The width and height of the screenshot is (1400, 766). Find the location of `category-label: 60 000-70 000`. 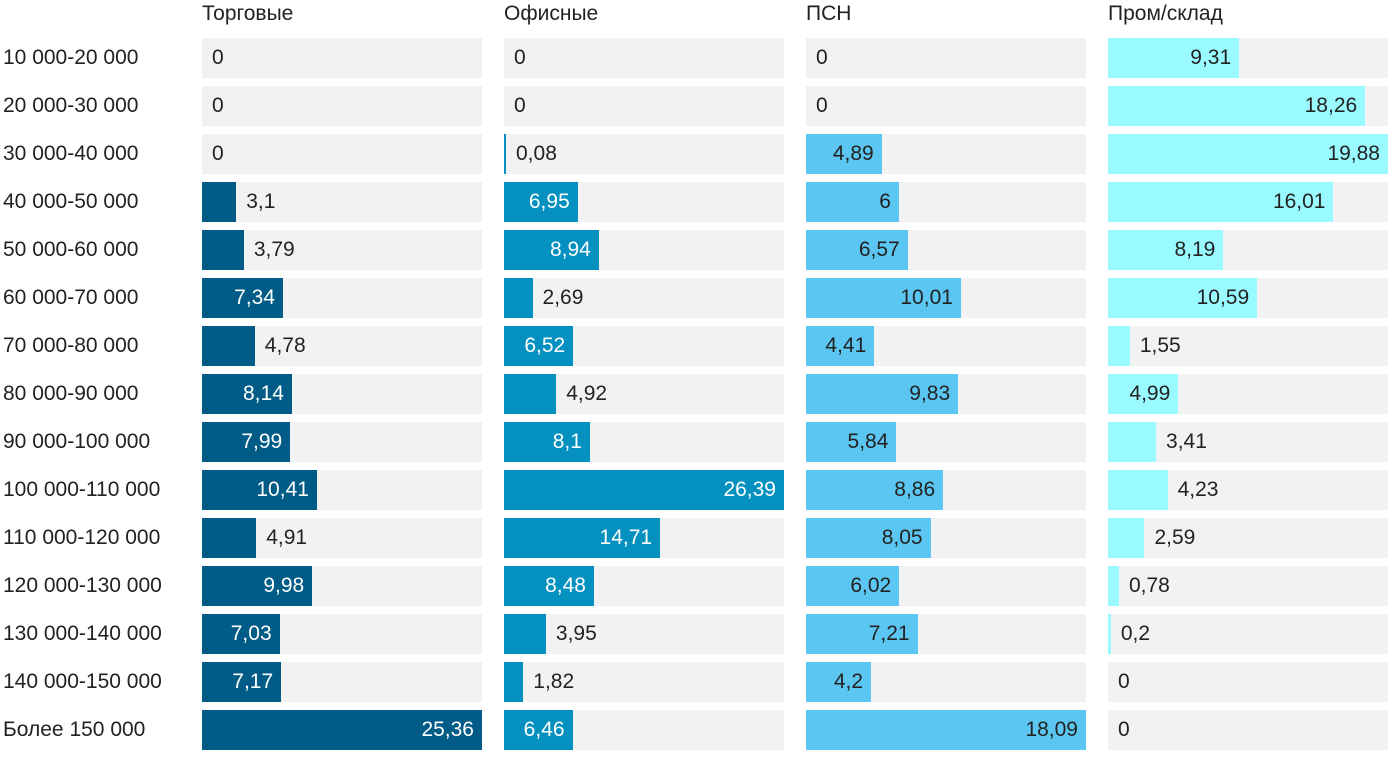

category-label: 60 000-70 000 is located at coordinates (71, 297).